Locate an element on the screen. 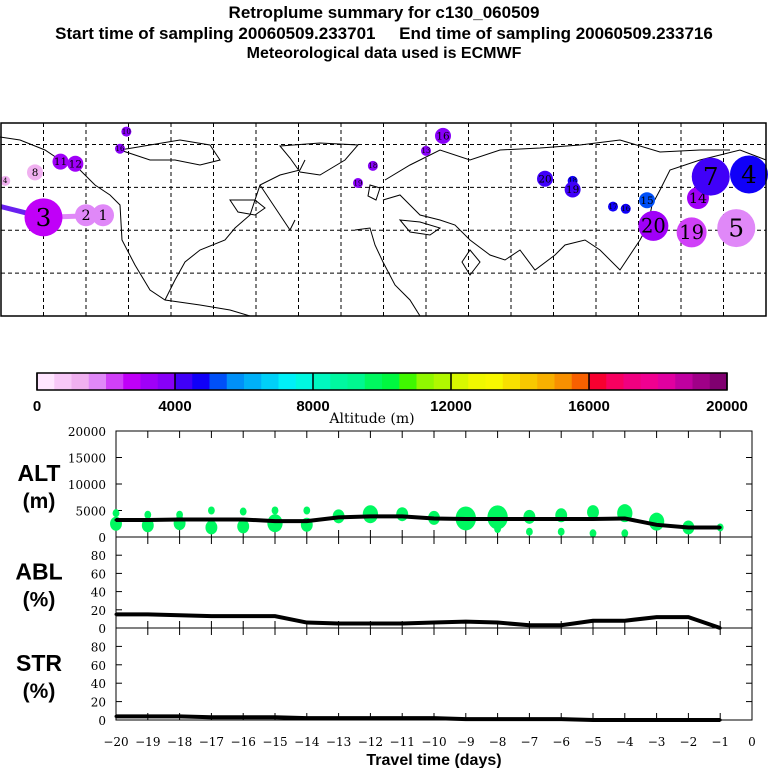 The image size is (768, 768). plume-day-label: 13 is located at coordinates (426, 151).